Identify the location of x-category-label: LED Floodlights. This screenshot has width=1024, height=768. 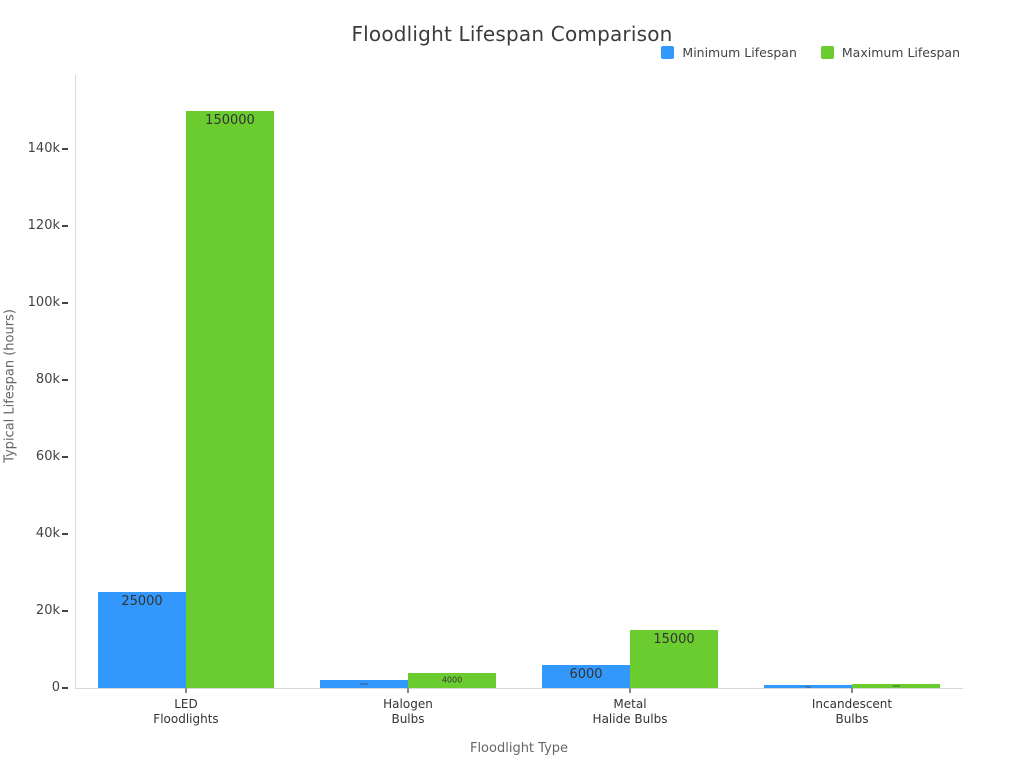
(186, 711).